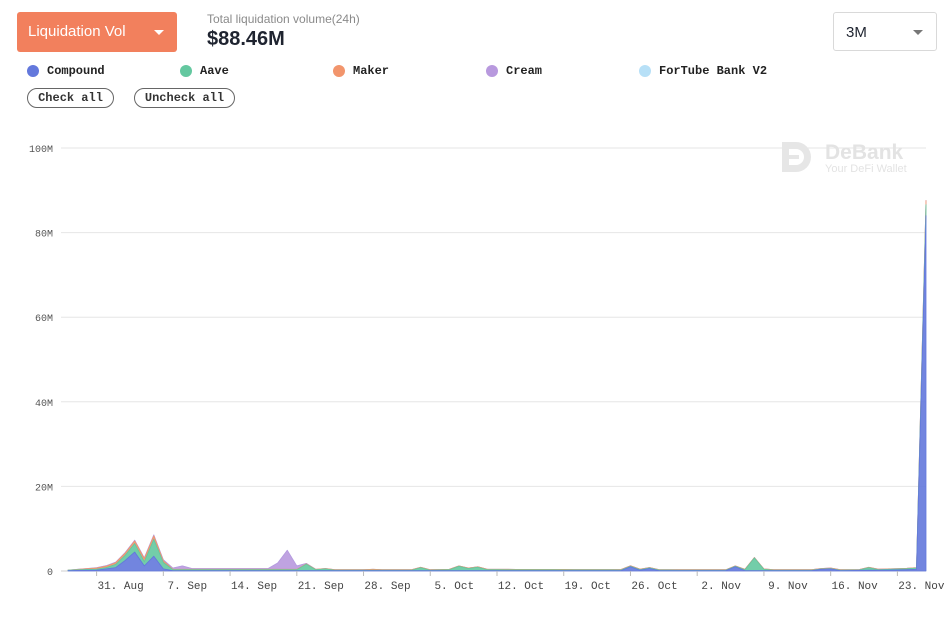  Describe the element at coordinates (788, 587) in the screenshot. I see `x-tick-label: 9. Nov` at that location.